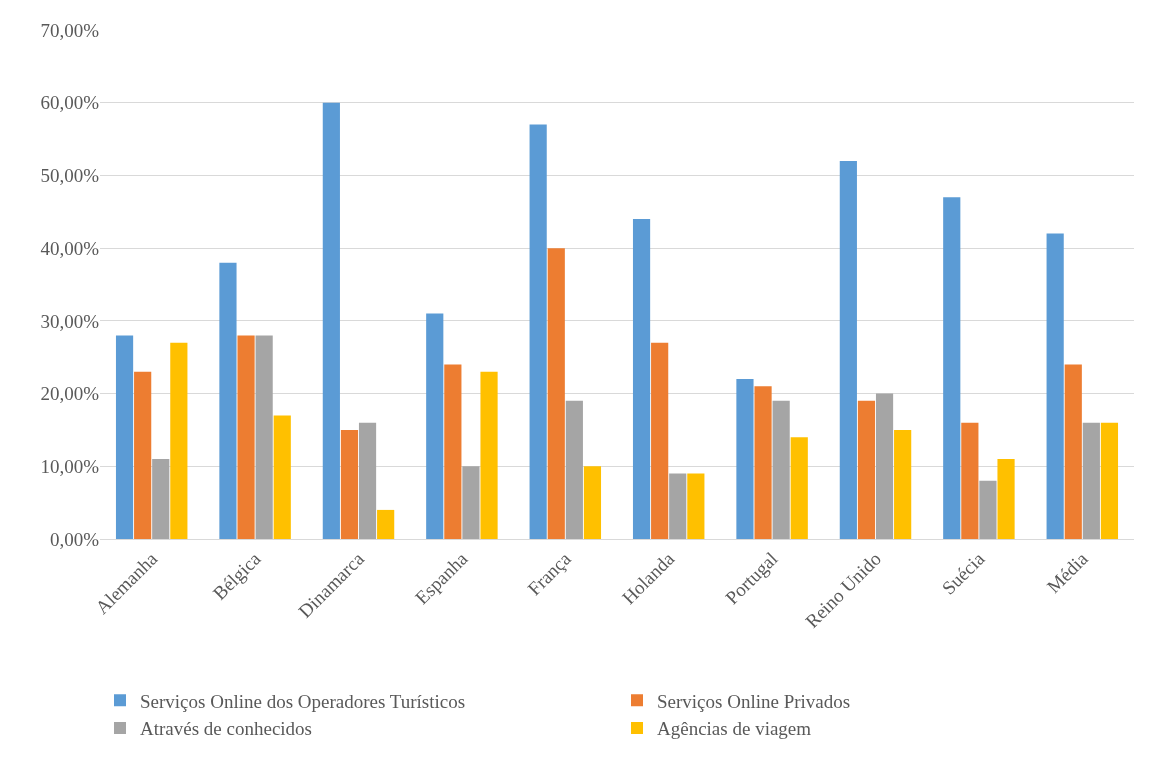 The image size is (1154, 769). Describe the element at coordinates (70, 321) in the screenshot. I see `y-tick-label: 30,00%` at that location.